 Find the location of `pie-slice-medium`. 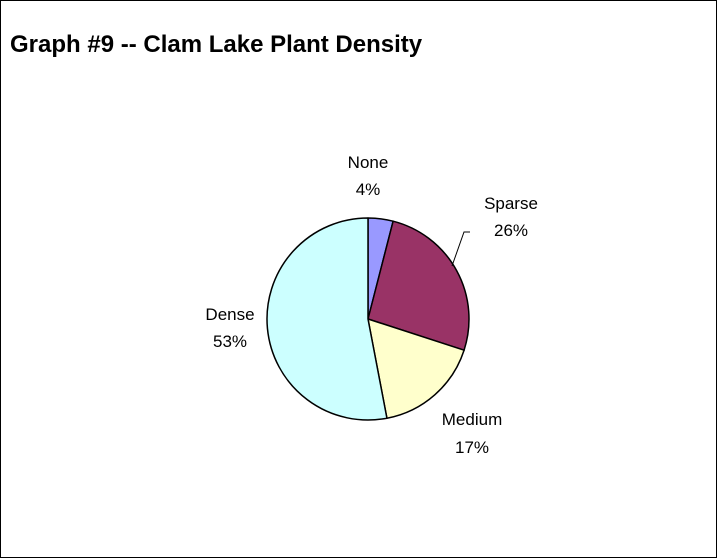

pie-slice-medium is located at coordinates (416, 368).